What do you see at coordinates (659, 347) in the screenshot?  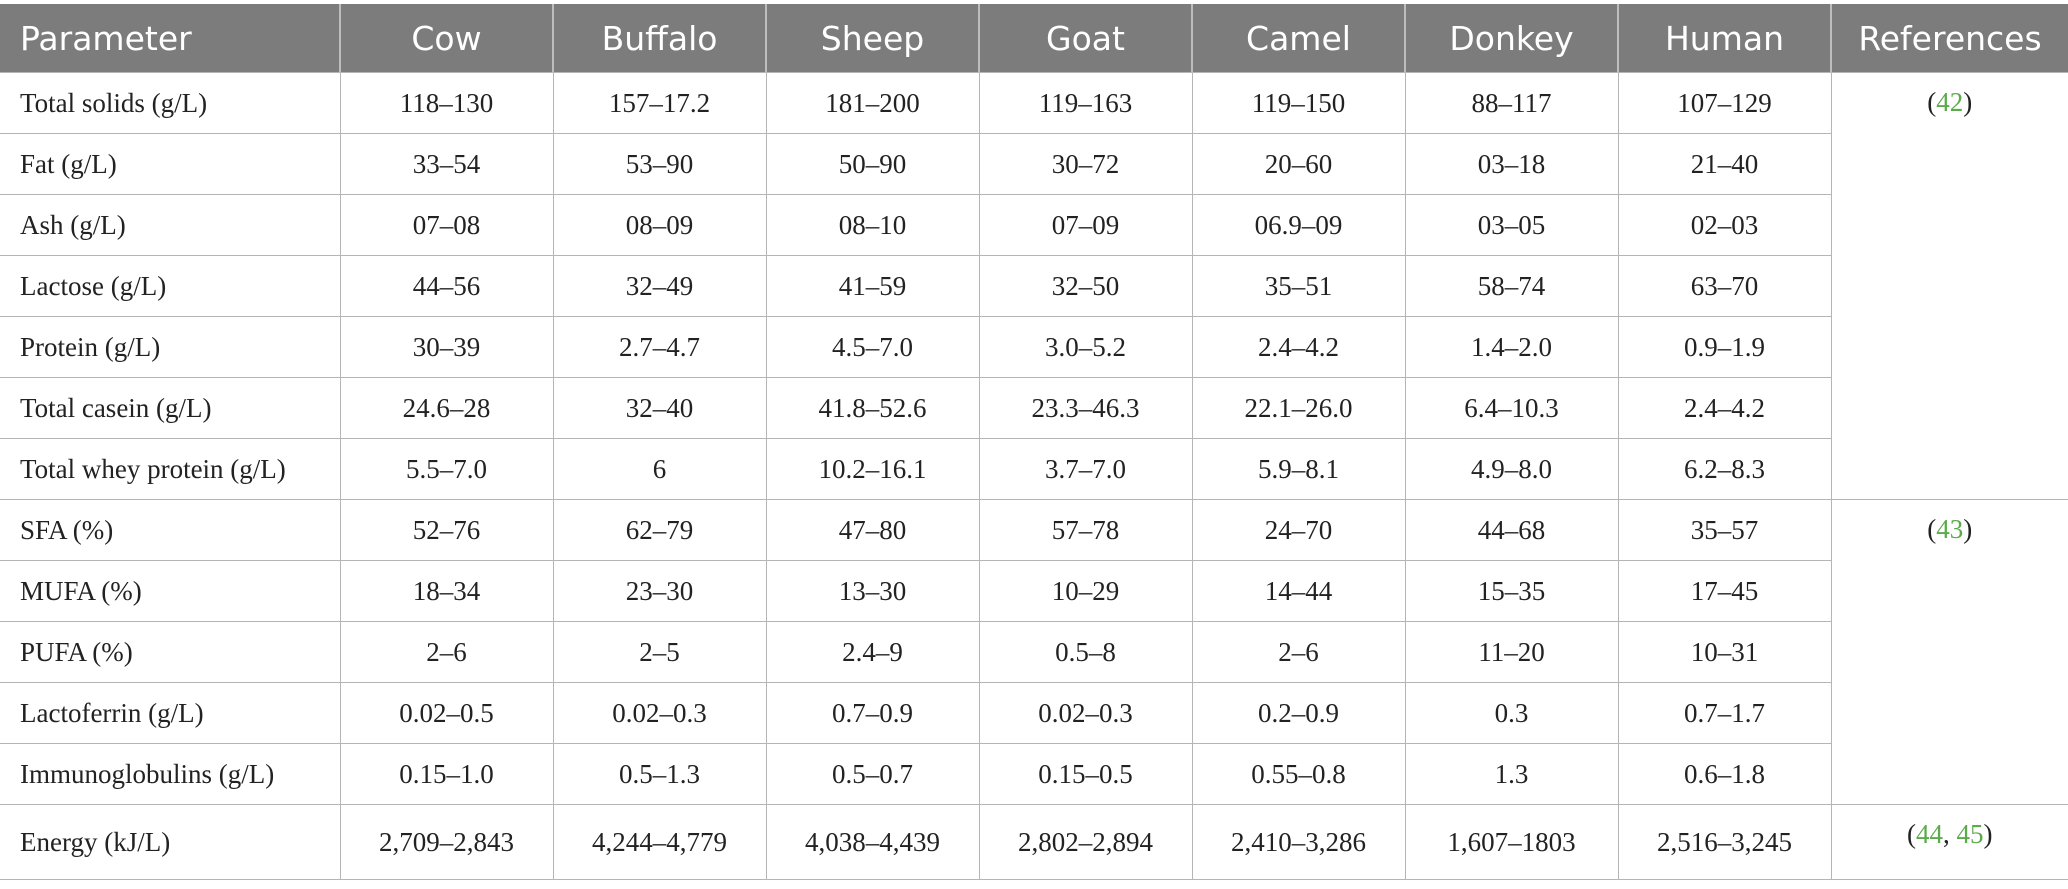 I see `value-cell: 2.7–4.7` at bounding box center [659, 347].